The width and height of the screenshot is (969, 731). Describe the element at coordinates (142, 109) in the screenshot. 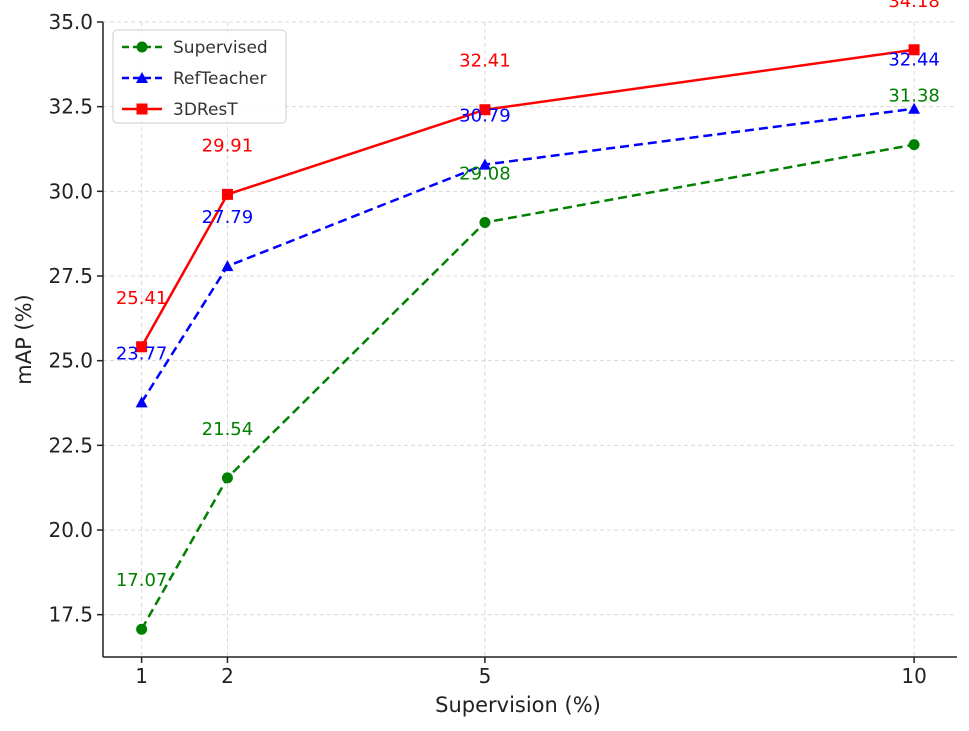

I see `legend-marker-3drest` at that location.